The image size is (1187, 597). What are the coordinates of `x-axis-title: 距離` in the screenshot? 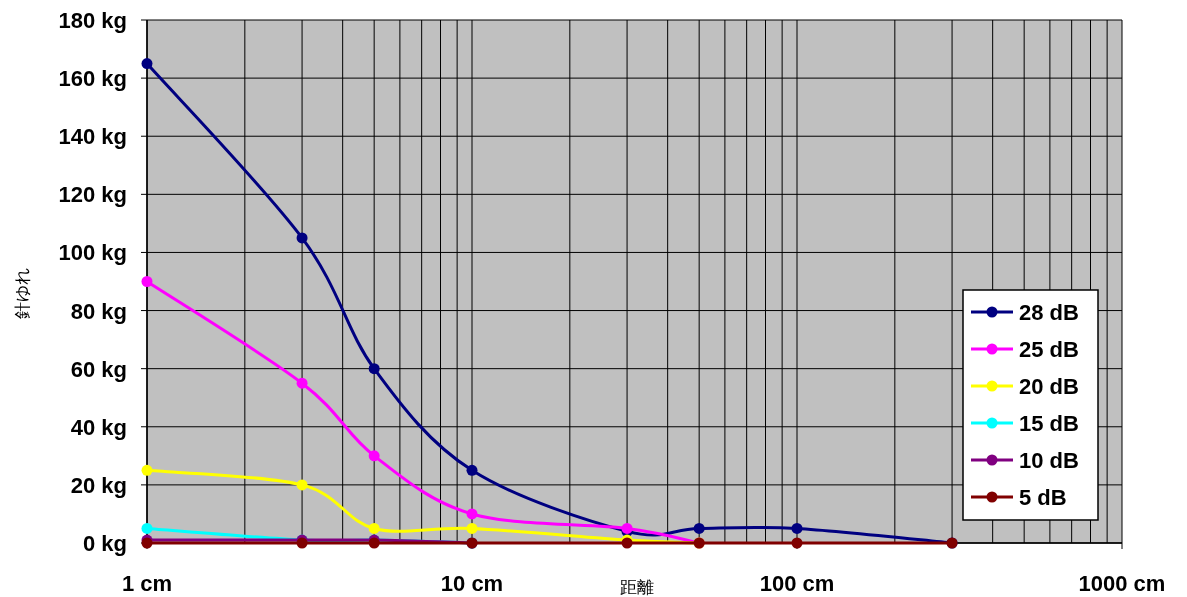 It's located at (636, 587).